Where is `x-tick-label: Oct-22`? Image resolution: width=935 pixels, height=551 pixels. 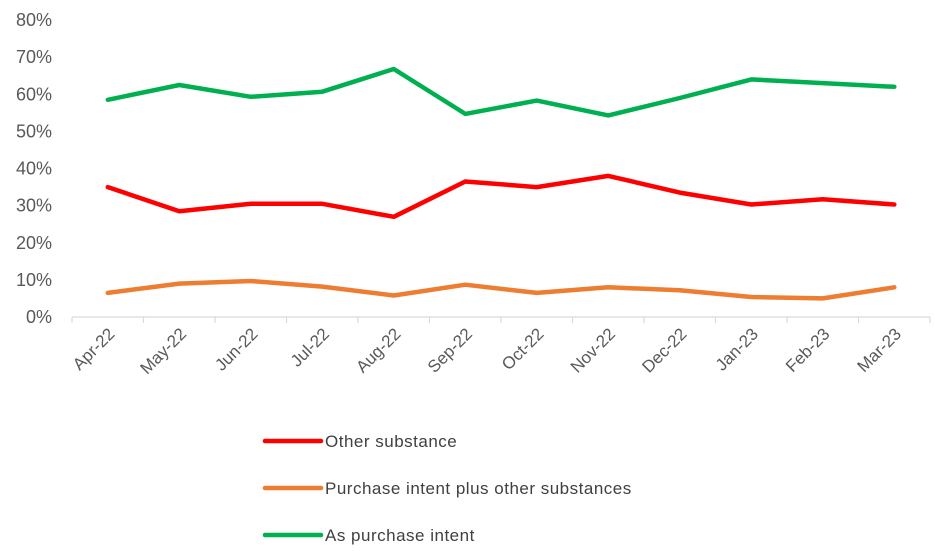
x-tick-label: Oct-22 is located at coordinates (523, 349).